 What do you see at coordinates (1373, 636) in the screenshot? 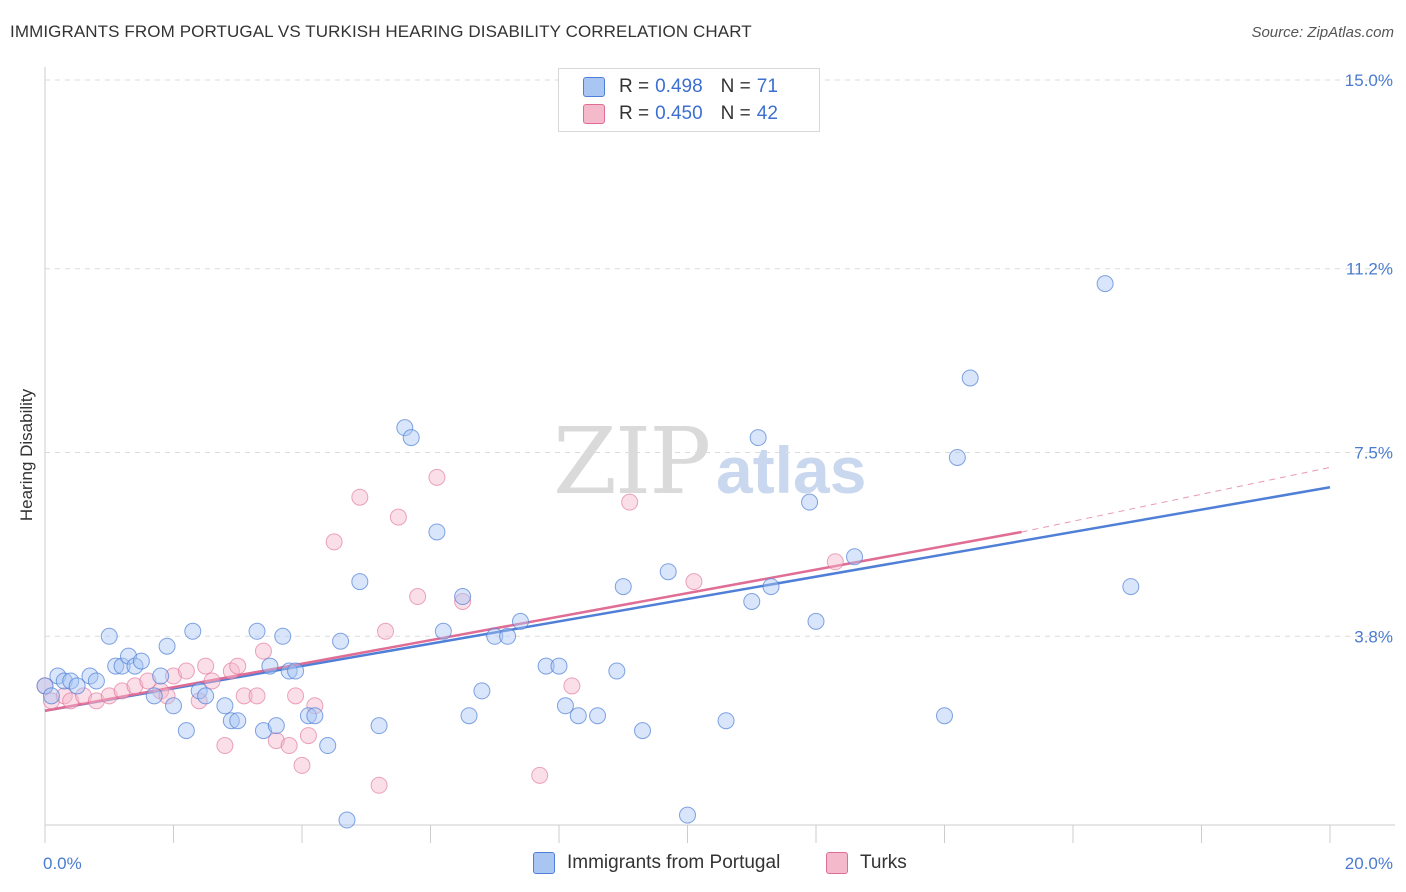
I see `y-tick-label: 3.8%` at bounding box center [1373, 636].